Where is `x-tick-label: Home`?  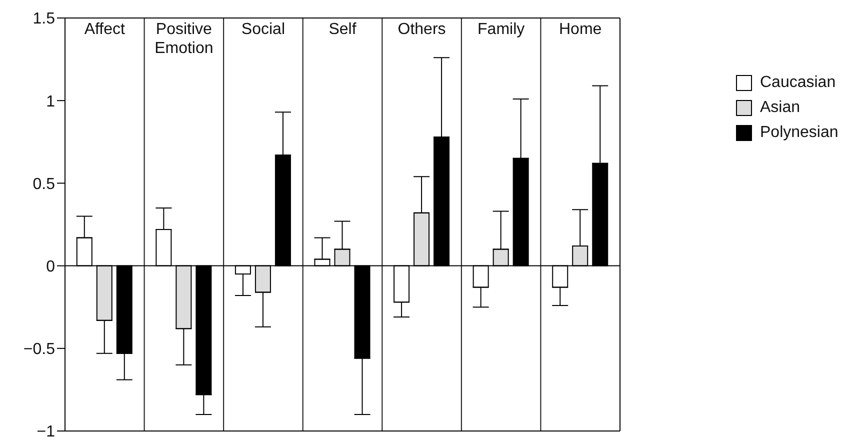
x-tick-label: Home is located at coordinates (580, 29).